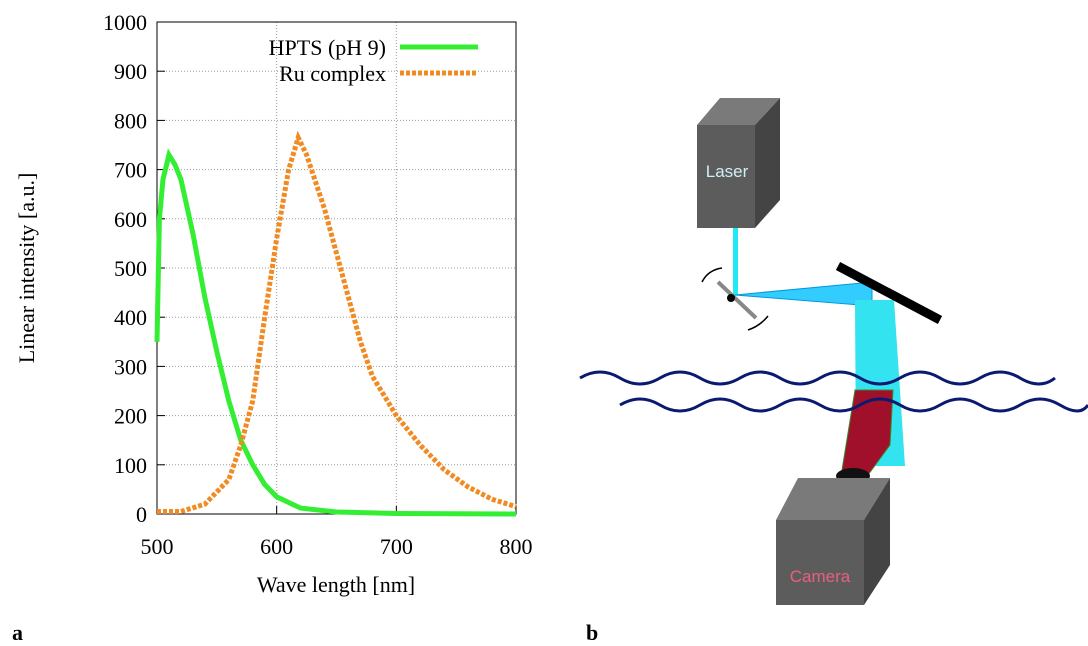  What do you see at coordinates (125, 22) in the screenshot?
I see `y-tick-label: 1000` at bounding box center [125, 22].